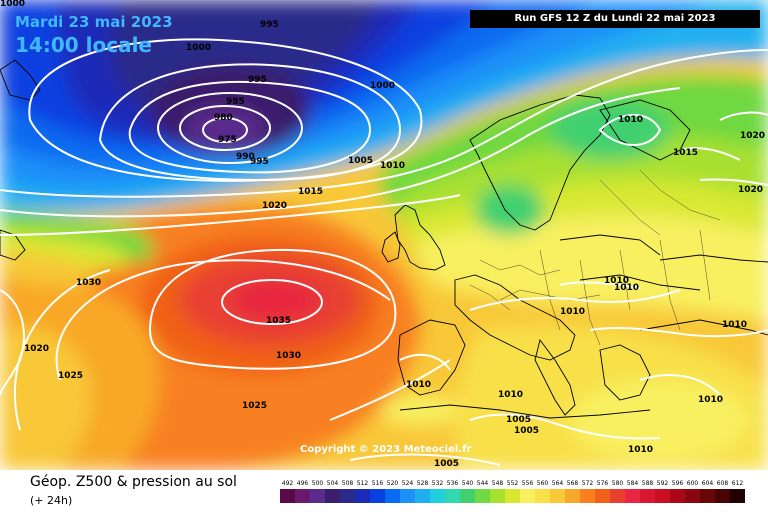 The image size is (768, 512). What do you see at coordinates (94, 22) in the screenshot?
I see `forecast-date: Mardi 23 mai 2023` at bounding box center [94, 22].